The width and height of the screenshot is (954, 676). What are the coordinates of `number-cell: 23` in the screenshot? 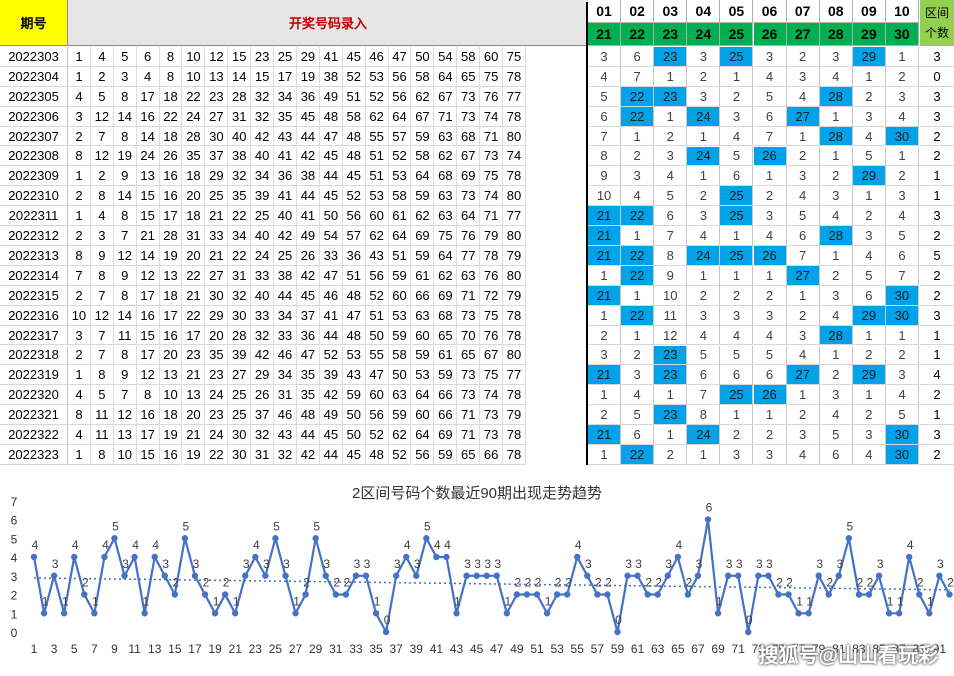 It's located at (217, 375).